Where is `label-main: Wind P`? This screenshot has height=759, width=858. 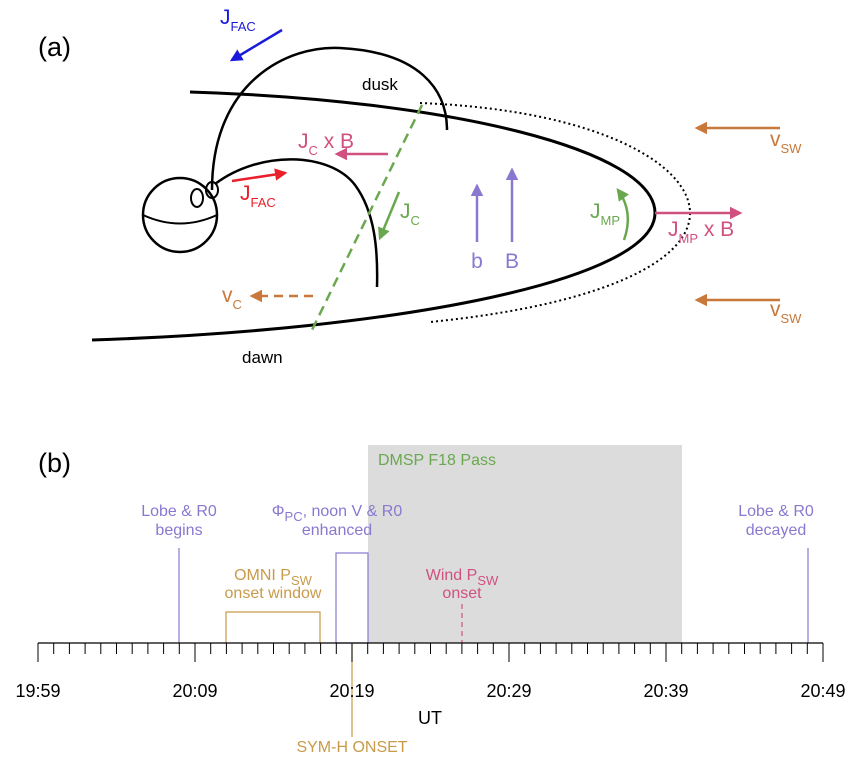 label-main: Wind P is located at coordinates (452, 575).